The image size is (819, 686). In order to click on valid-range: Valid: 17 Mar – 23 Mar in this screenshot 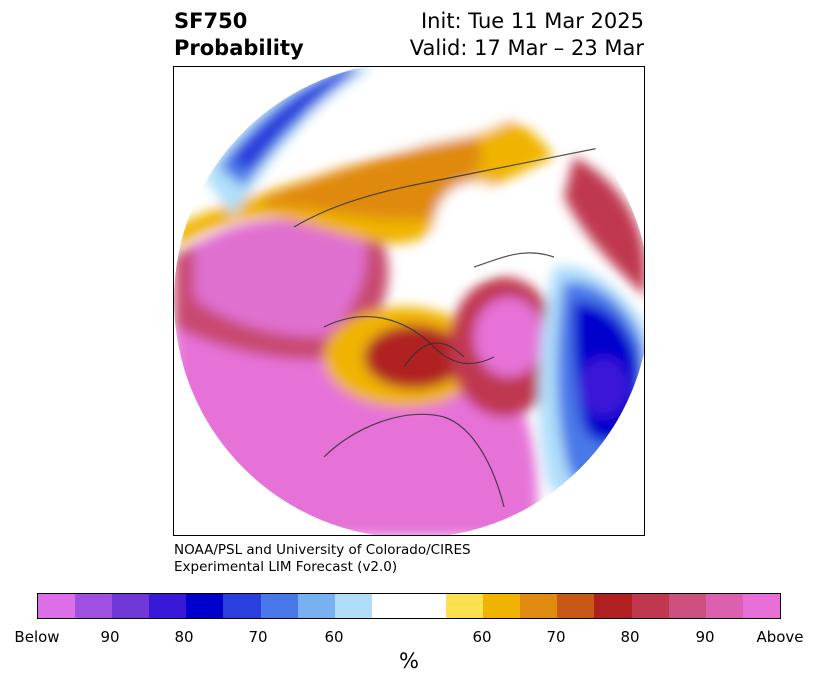, I will do `click(526, 48)`.